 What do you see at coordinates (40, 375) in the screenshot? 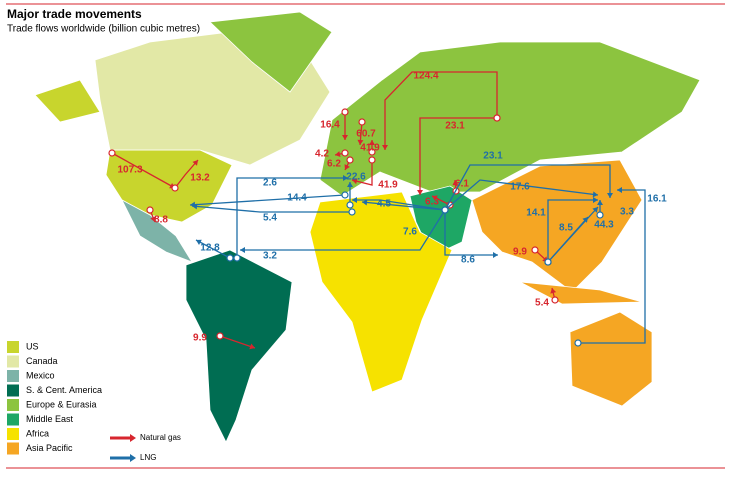
I see `legend-label: Mexico` at bounding box center [40, 375].